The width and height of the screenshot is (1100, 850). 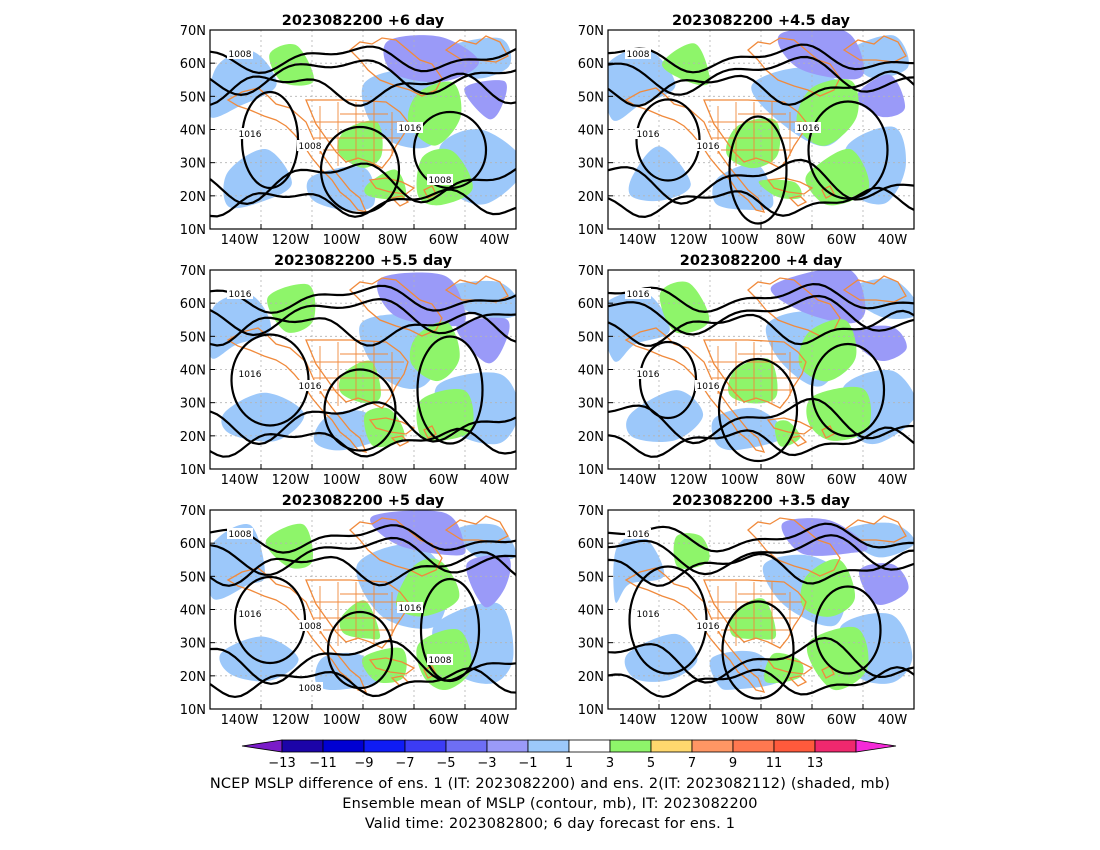 I want to click on map-area: 1008 1016 1016 1016, so click(x=761, y=129).